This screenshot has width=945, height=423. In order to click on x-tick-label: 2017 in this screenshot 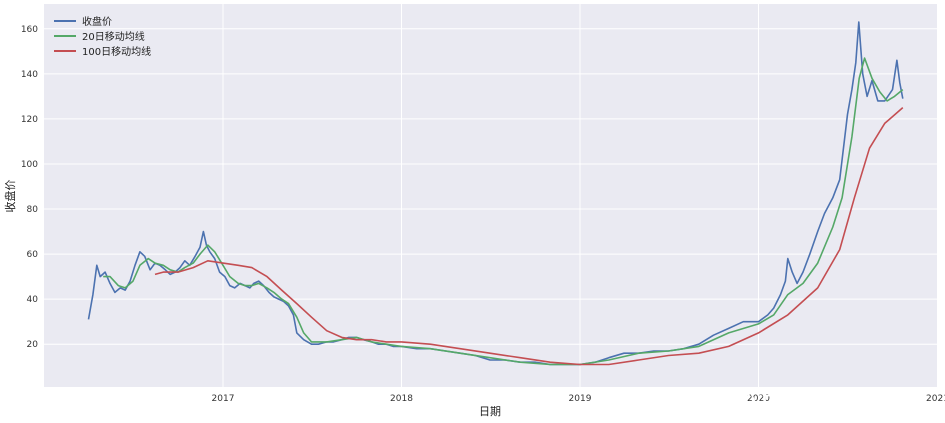, I will do `click(223, 399)`.